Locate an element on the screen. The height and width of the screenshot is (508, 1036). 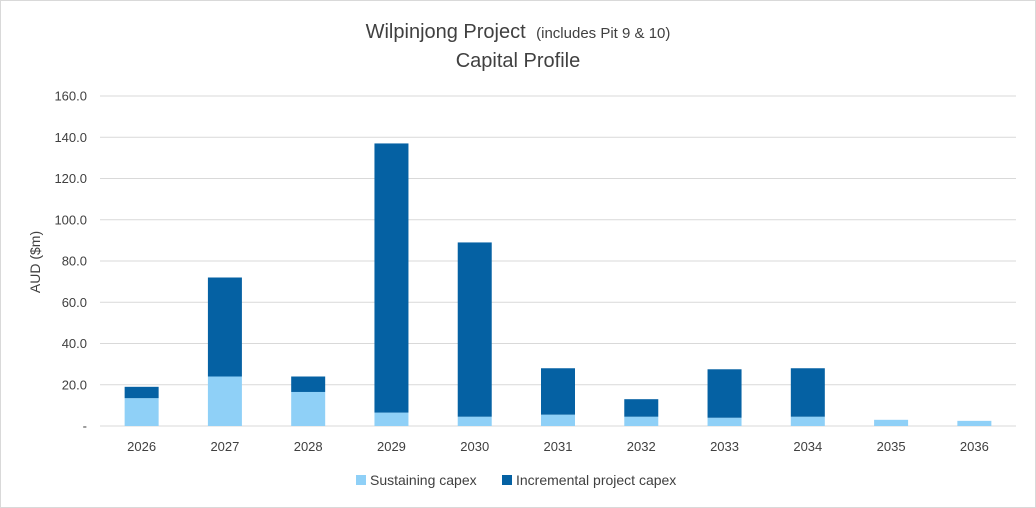
x-tick-label-2034: 2034 is located at coordinates (807, 446).